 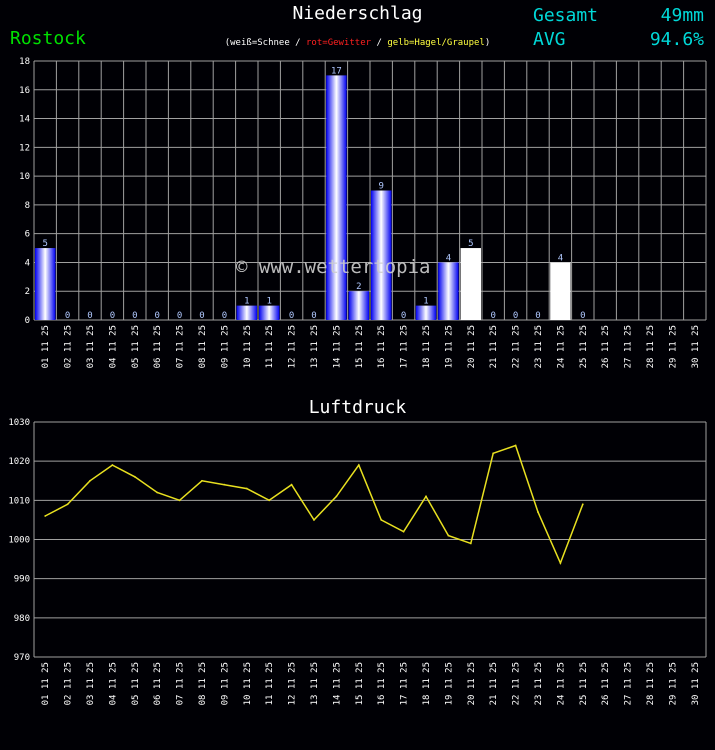 What do you see at coordinates (22, 658) in the screenshot?
I see `y-tick-label: 970` at bounding box center [22, 658].